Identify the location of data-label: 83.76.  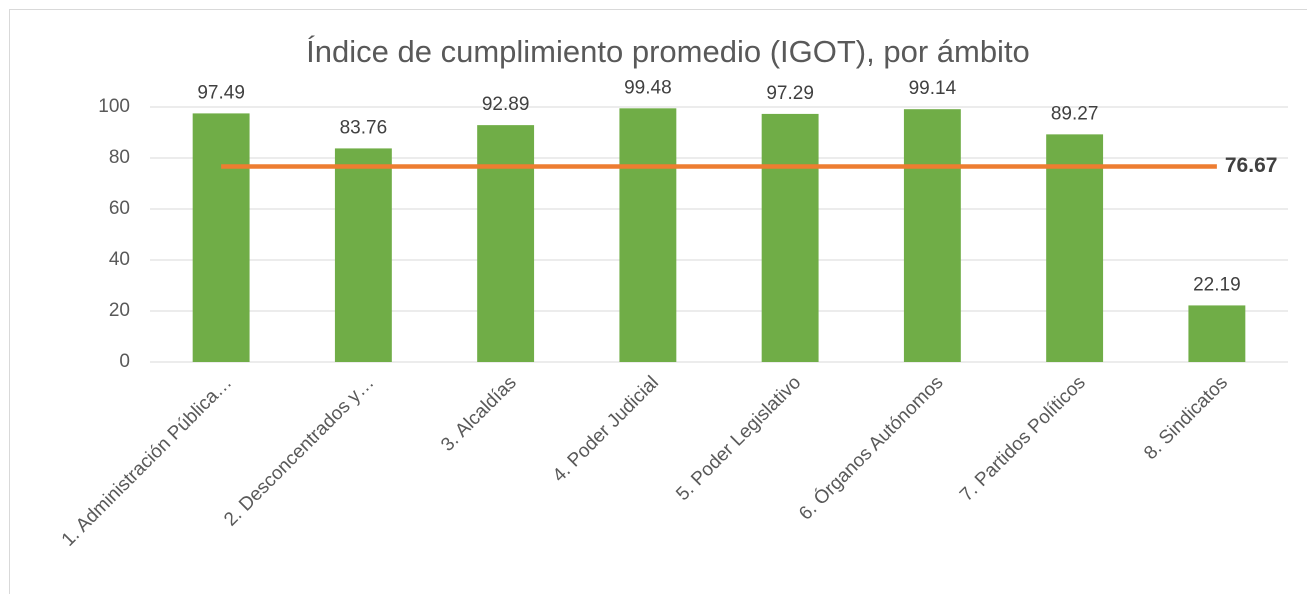
(364, 127).